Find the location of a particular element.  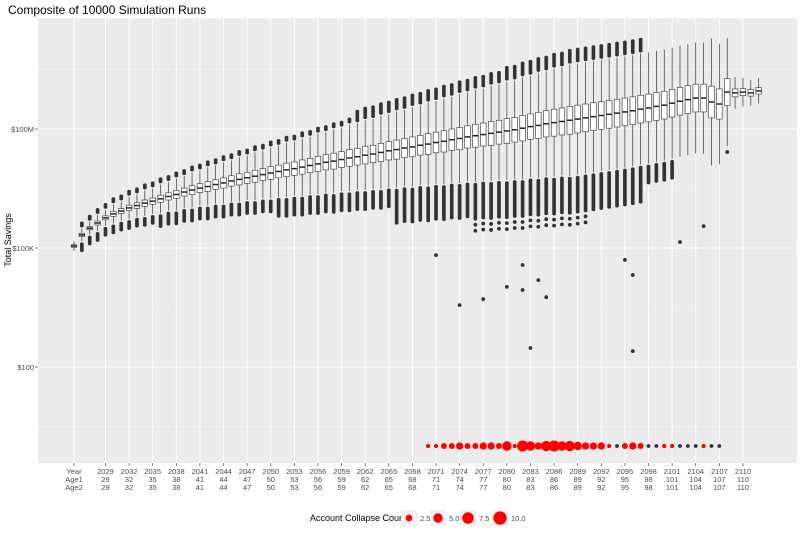

x-tick-age1: 80 is located at coordinates (507, 479).